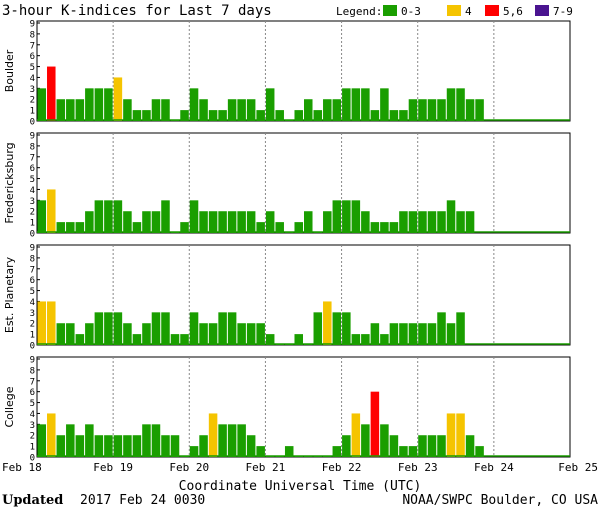 The image size is (600, 510). What do you see at coordinates (32, 35) in the screenshot?
I see `y-tick-label: 8` at bounding box center [32, 35].